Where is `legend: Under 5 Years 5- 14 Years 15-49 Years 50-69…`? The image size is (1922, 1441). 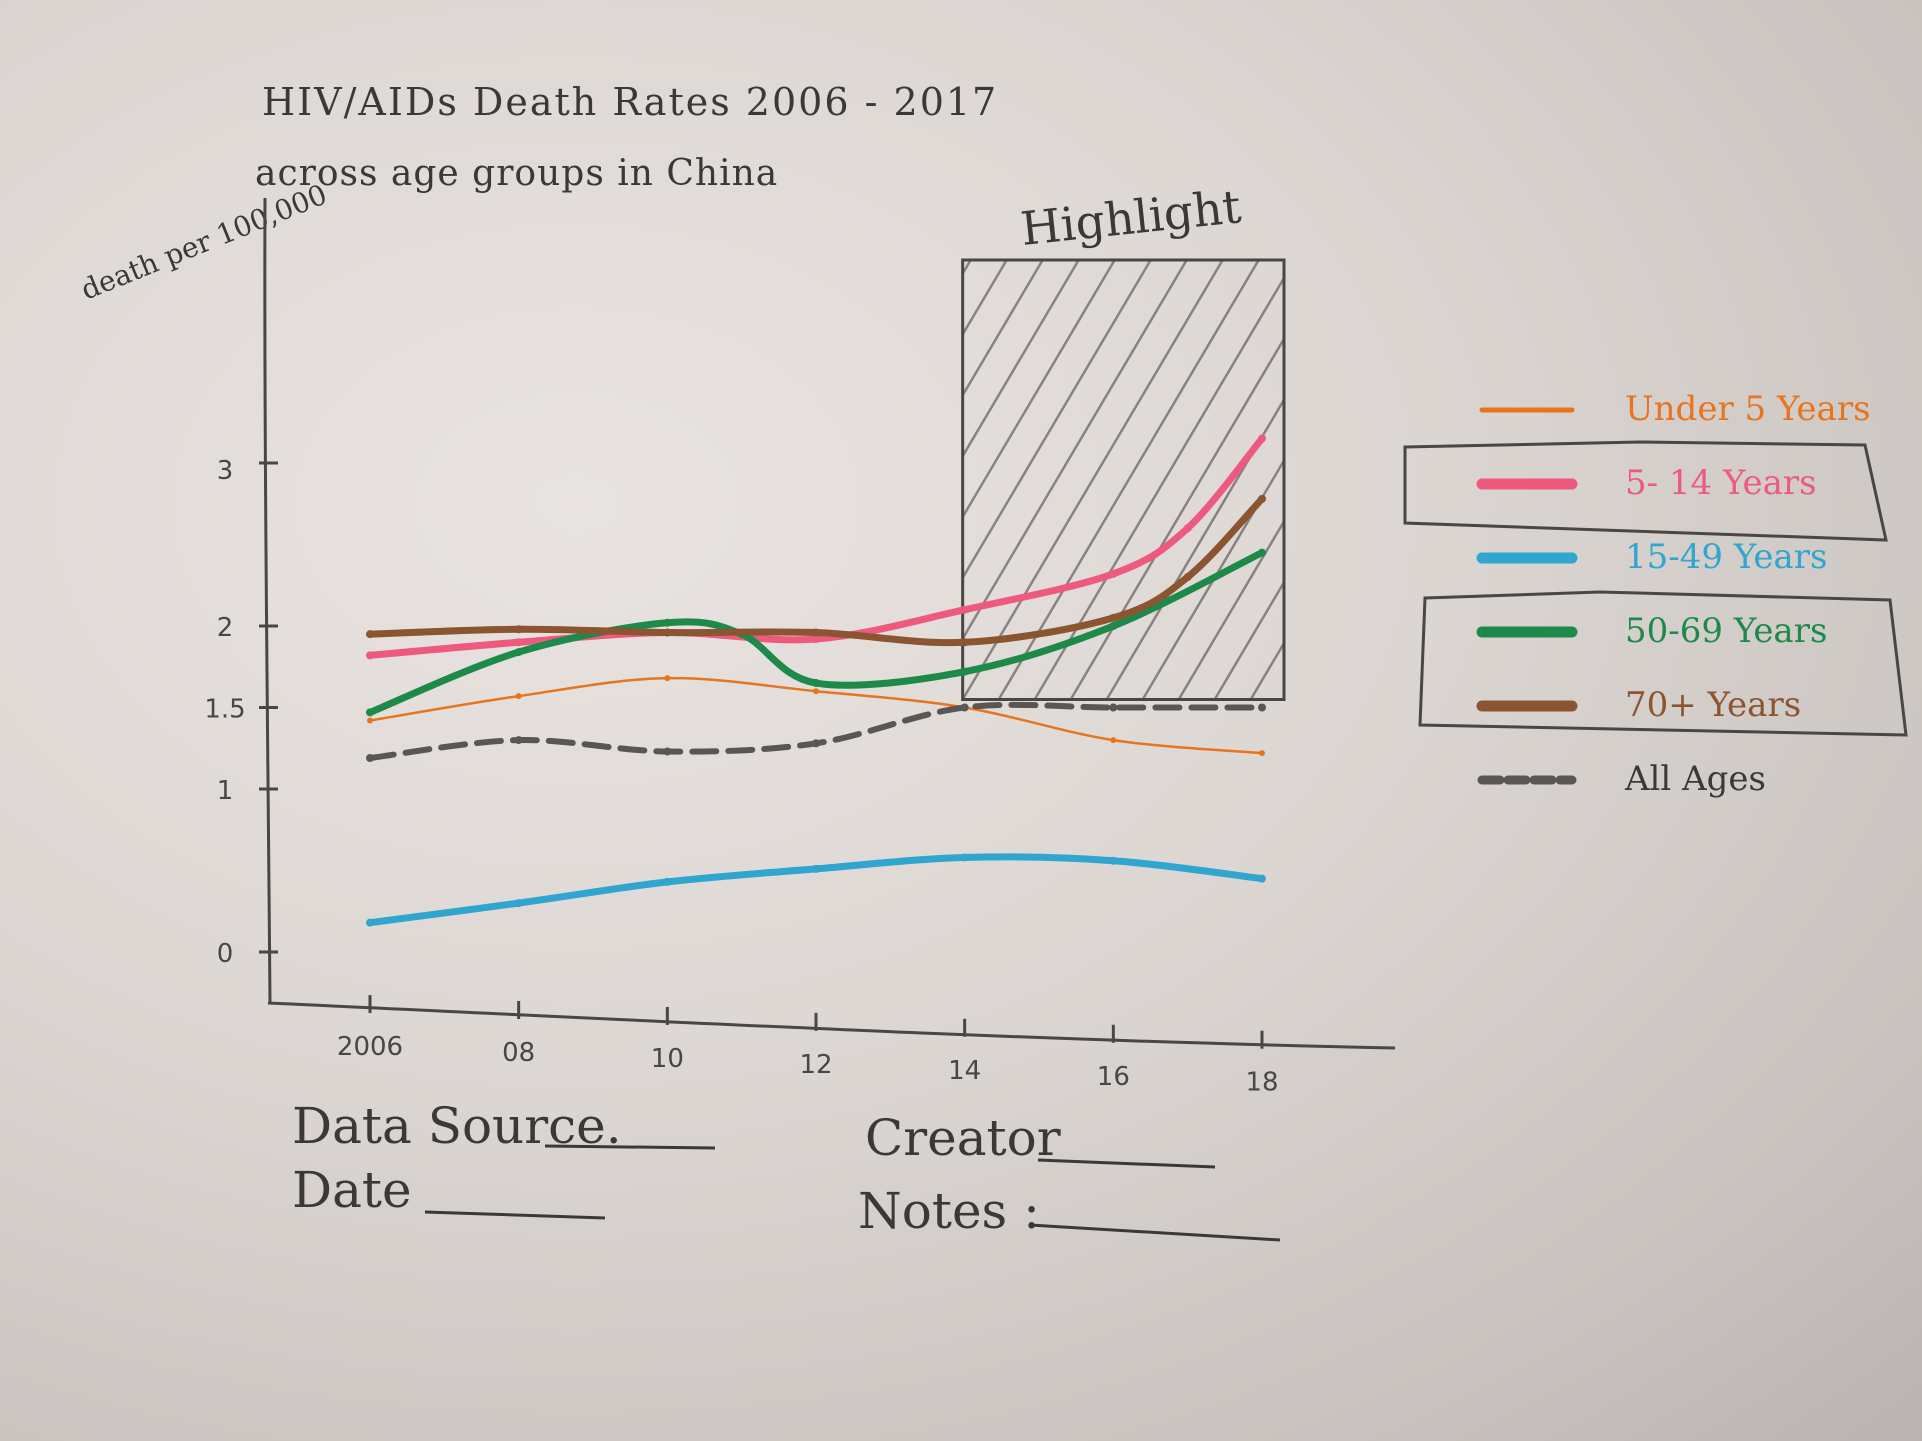 legend: Under 5 Years 5- 14 Years 15-49 Years 50-69… is located at coordinates (1655, 594).